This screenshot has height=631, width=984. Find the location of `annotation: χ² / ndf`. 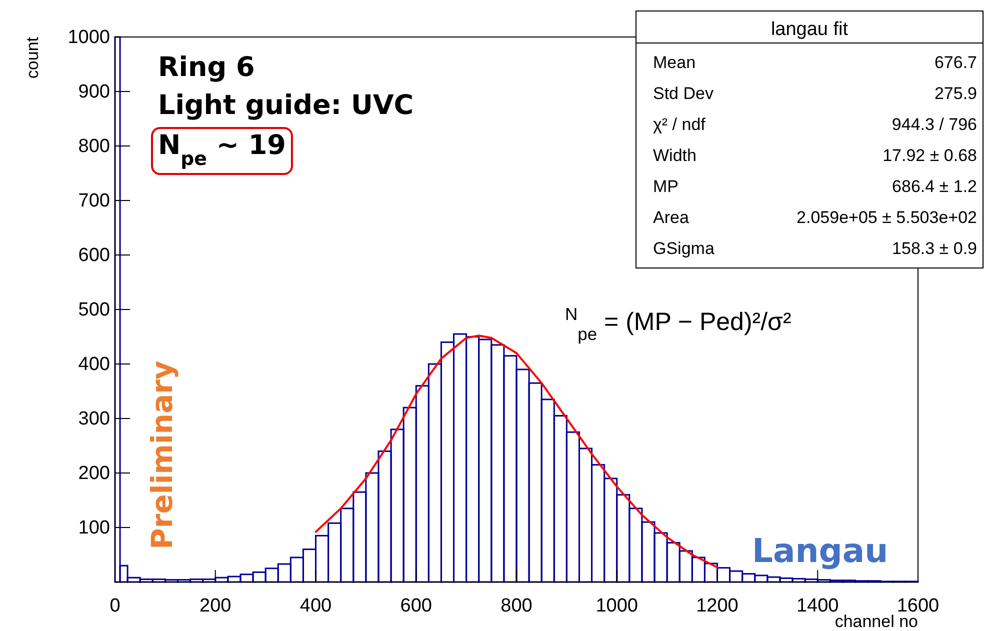

annotation: χ² / ndf is located at coordinates (679, 124).